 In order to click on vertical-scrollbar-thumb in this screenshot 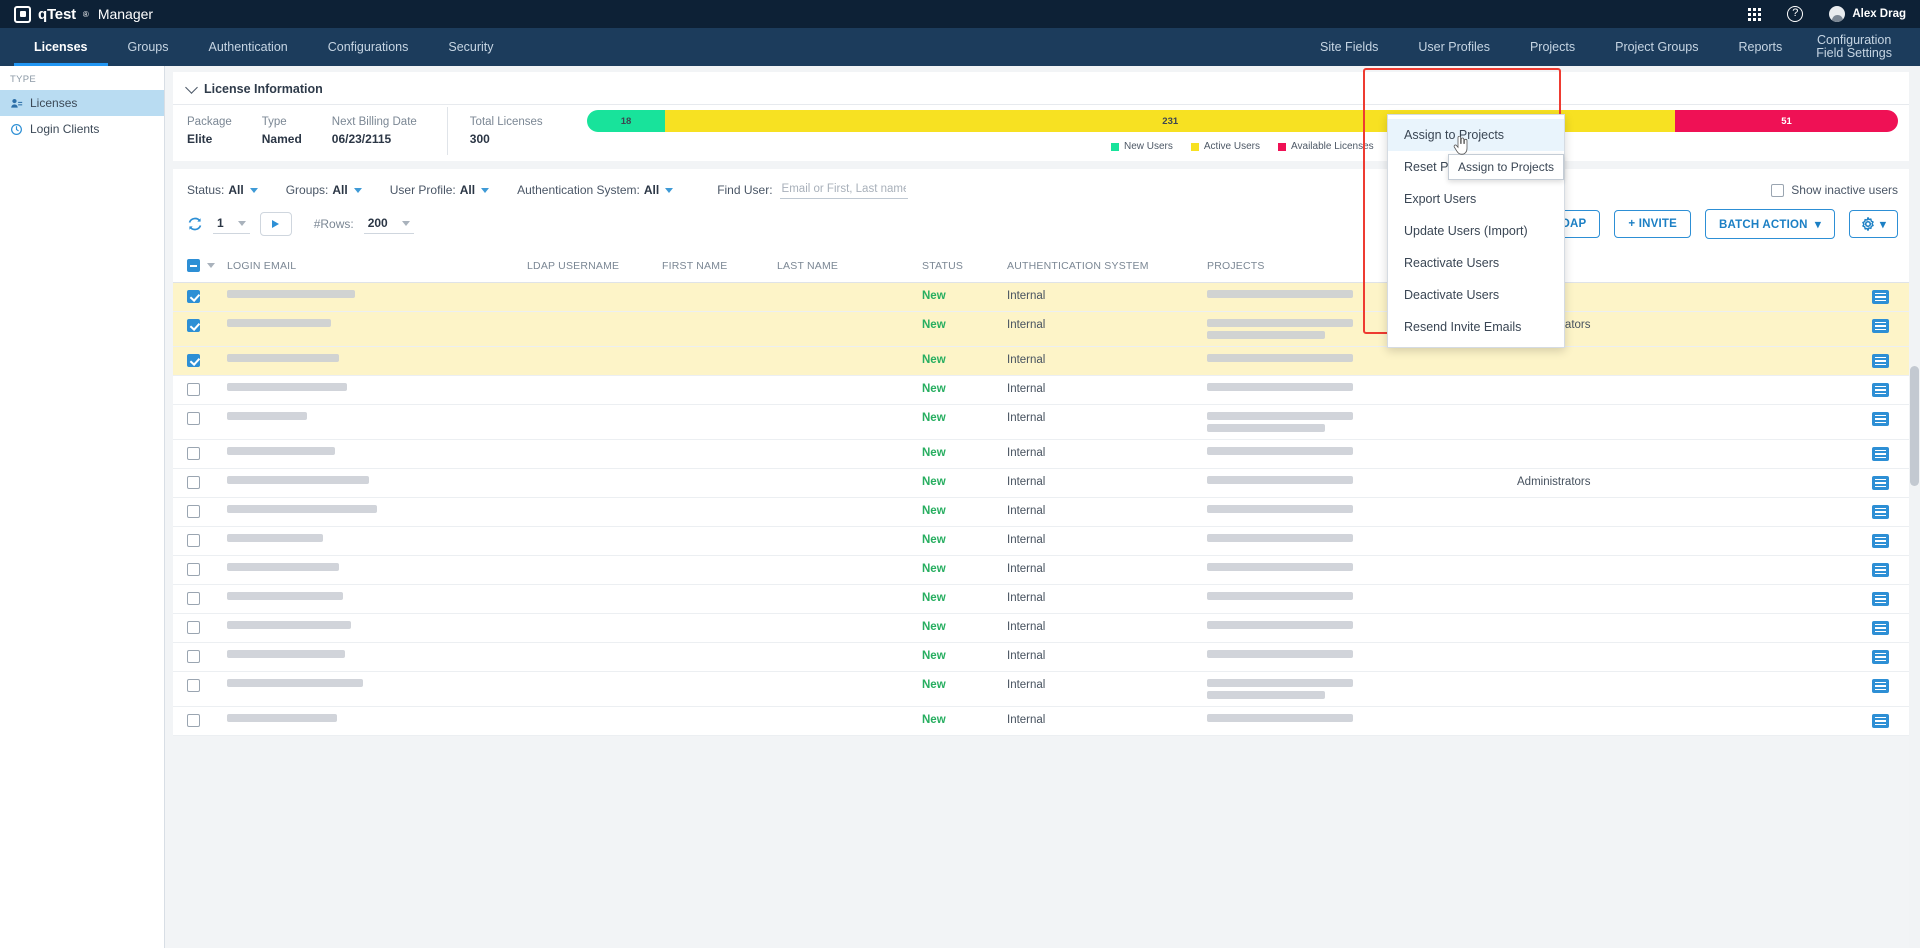, I will do `click(1914, 426)`.